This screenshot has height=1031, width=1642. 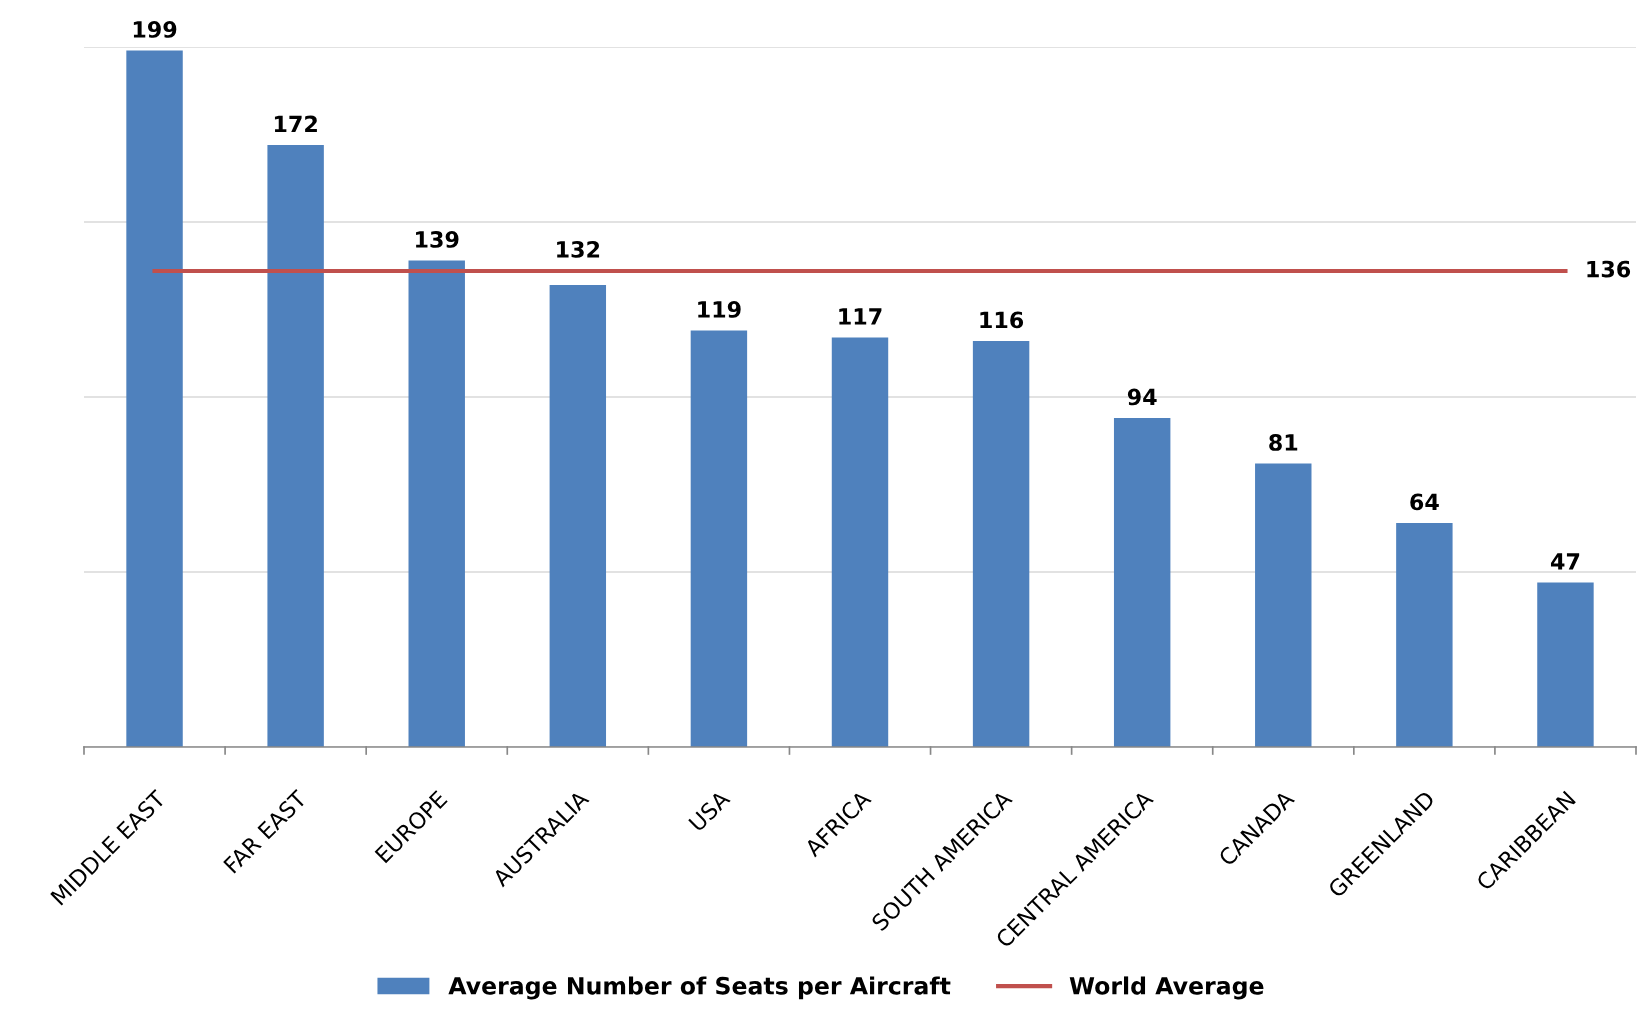 What do you see at coordinates (1424, 502) in the screenshot?
I see `data-label: 64` at bounding box center [1424, 502].